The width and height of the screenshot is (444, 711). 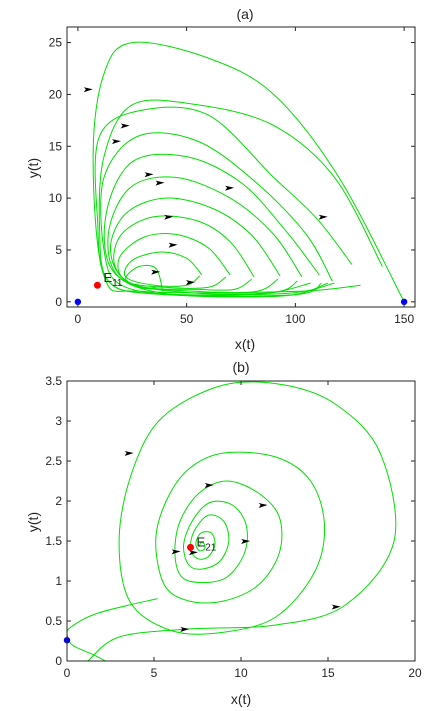 What do you see at coordinates (56, 43) in the screenshot?
I see `y-tick-label: 25` at bounding box center [56, 43].